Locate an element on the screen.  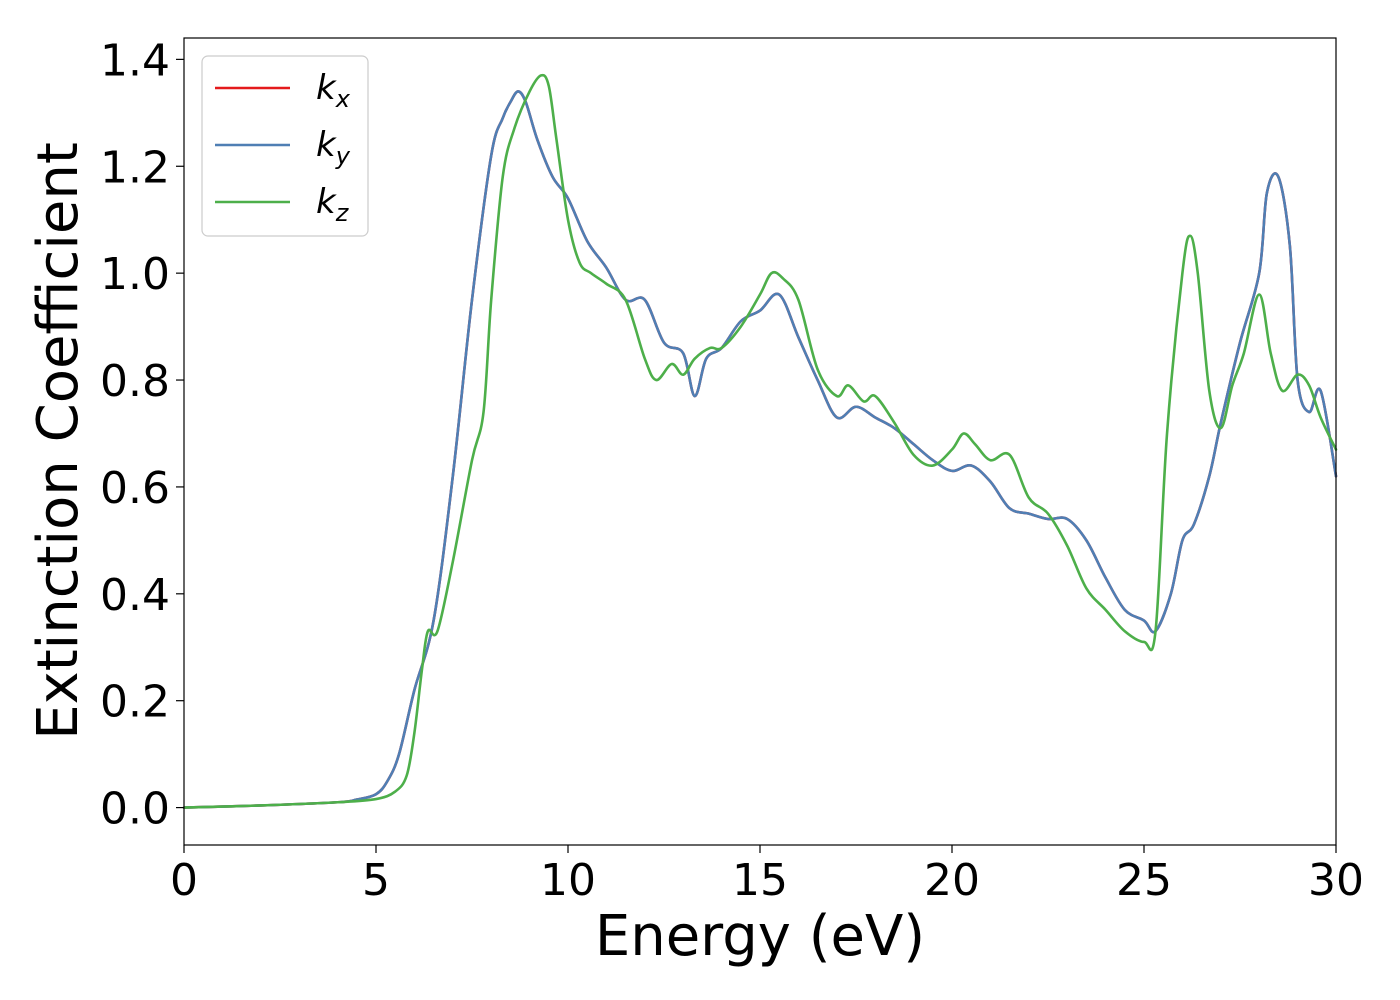
y-axis-title: Extinction Coefficient is located at coordinates (58, 441).